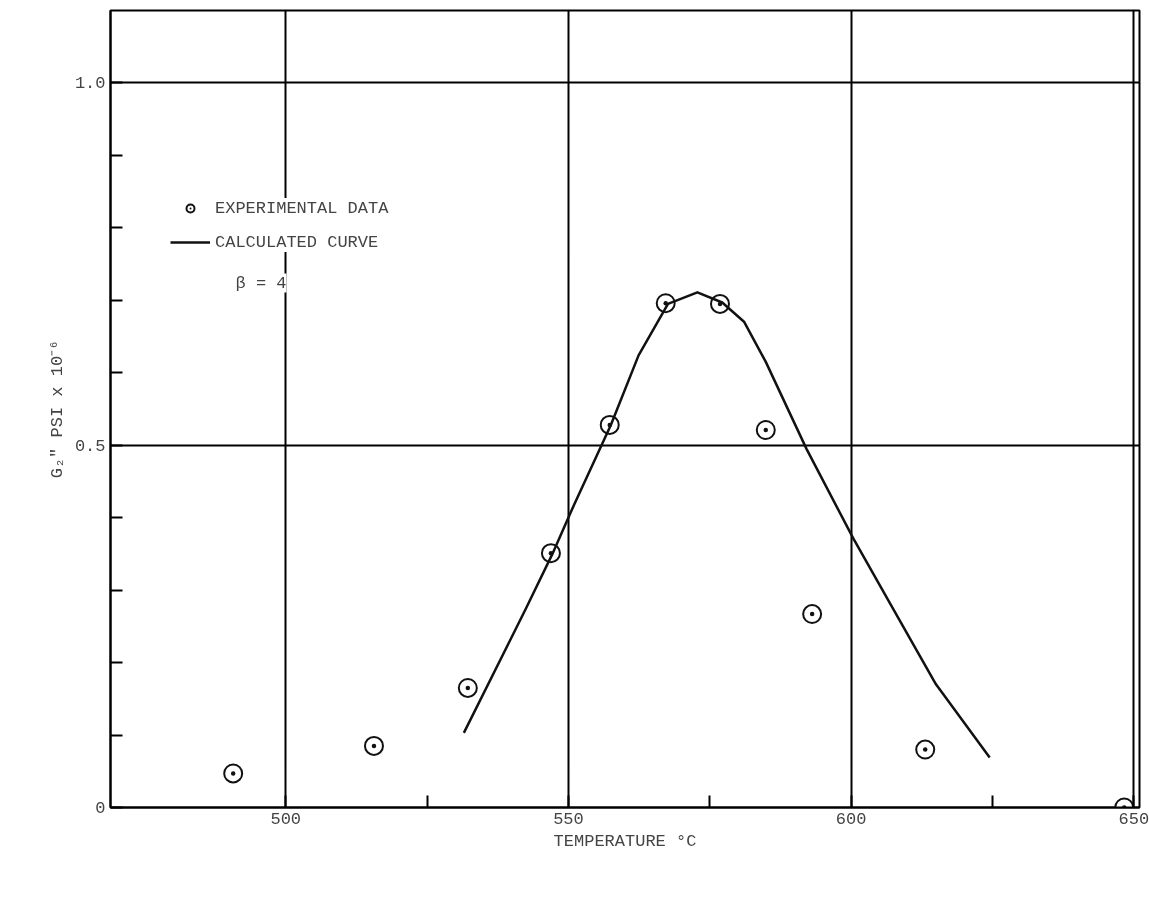  What do you see at coordinates (90, 84) in the screenshot?
I see `y-tick-label: 1.0` at bounding box center [90, 84].